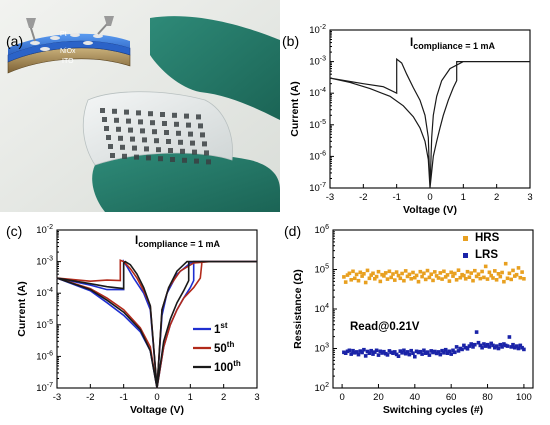  What do you see at coordinates (487, 238) in the screenshot?
I see `legend-label: HRS` at bounding box center [487, 238].